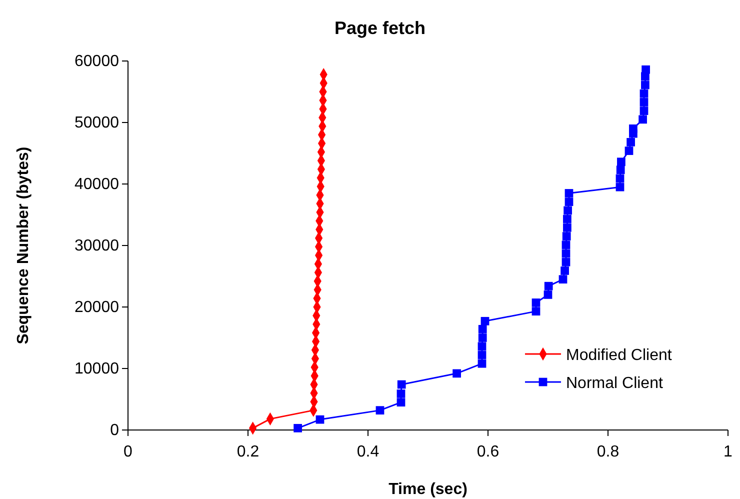 The height and width of the screenshot is (499, 740). Describe the element at coordinates (97, 61) in the screenshot. I see `y-tick-label: 60000` at that location.